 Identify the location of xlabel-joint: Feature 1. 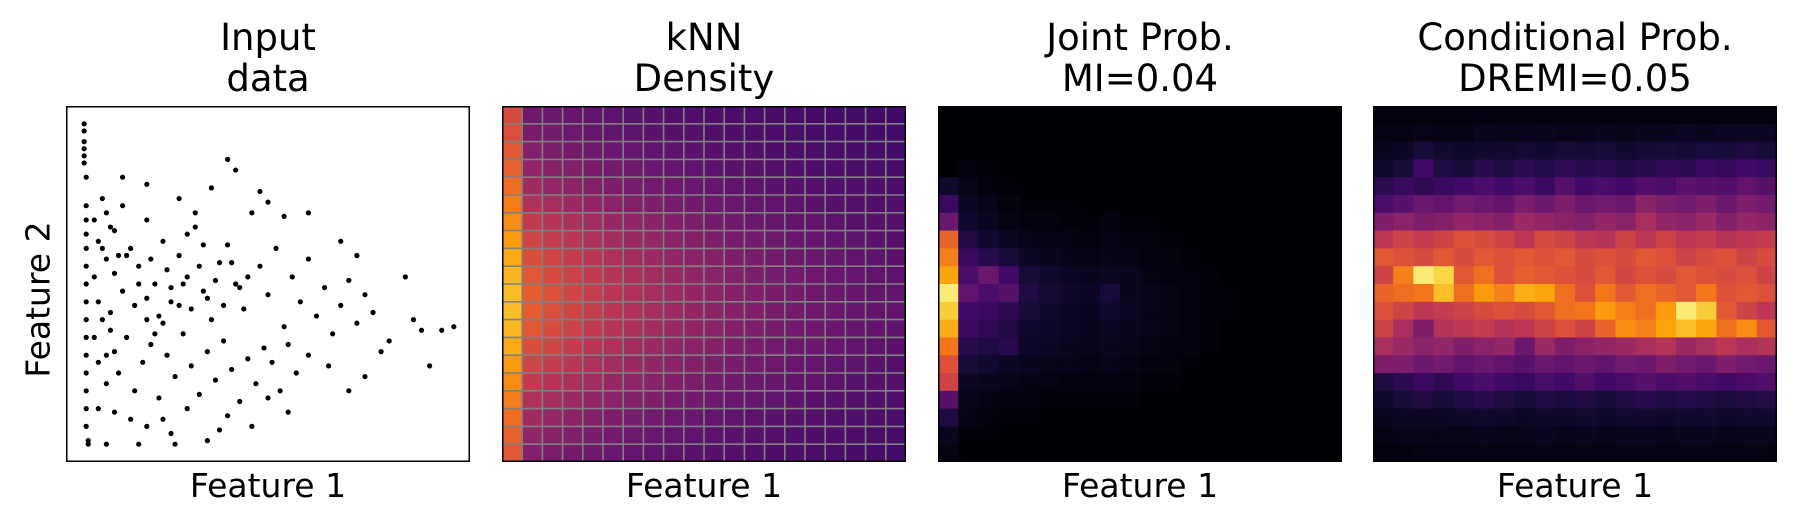
(1140, 485).